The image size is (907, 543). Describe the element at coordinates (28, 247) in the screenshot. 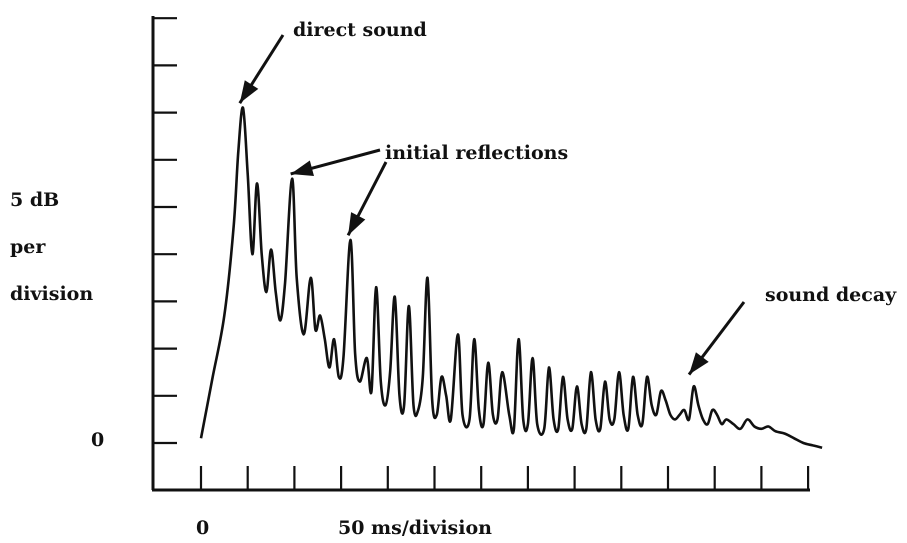

I see `y-label-line-2: per` at that location.